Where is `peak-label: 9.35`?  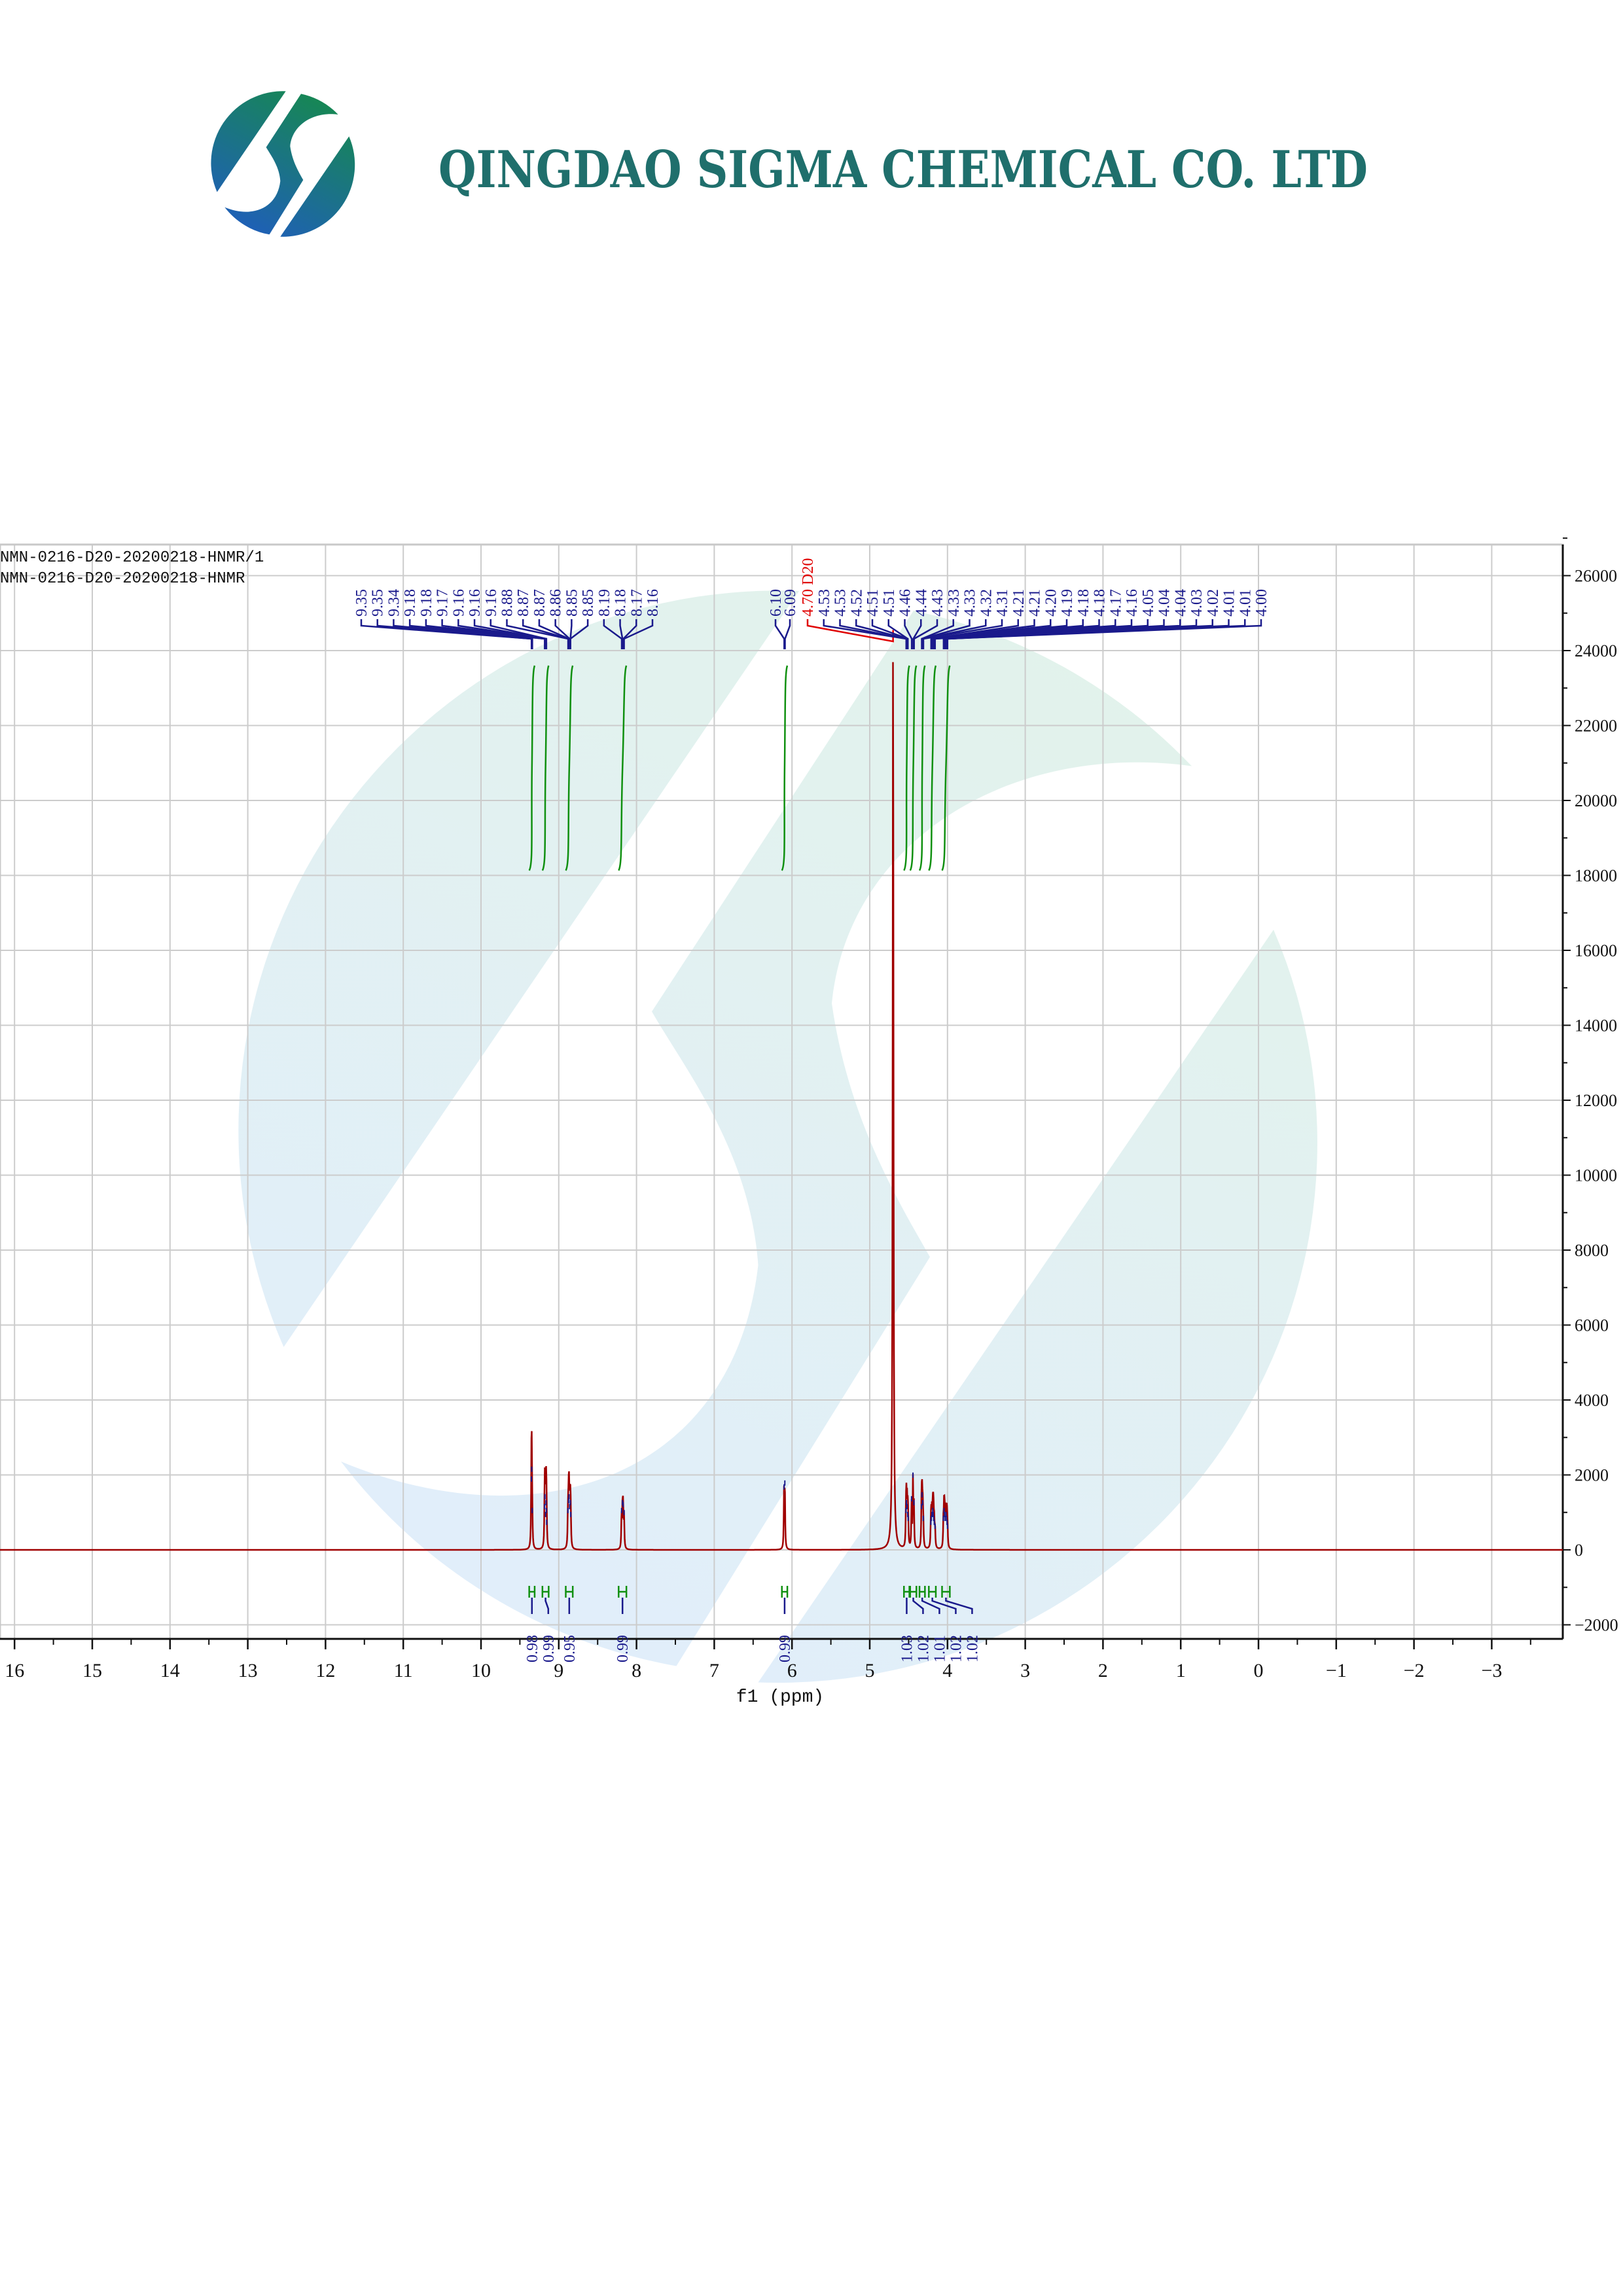
peak-label: 9.35 is located at coordinates (378, 603).